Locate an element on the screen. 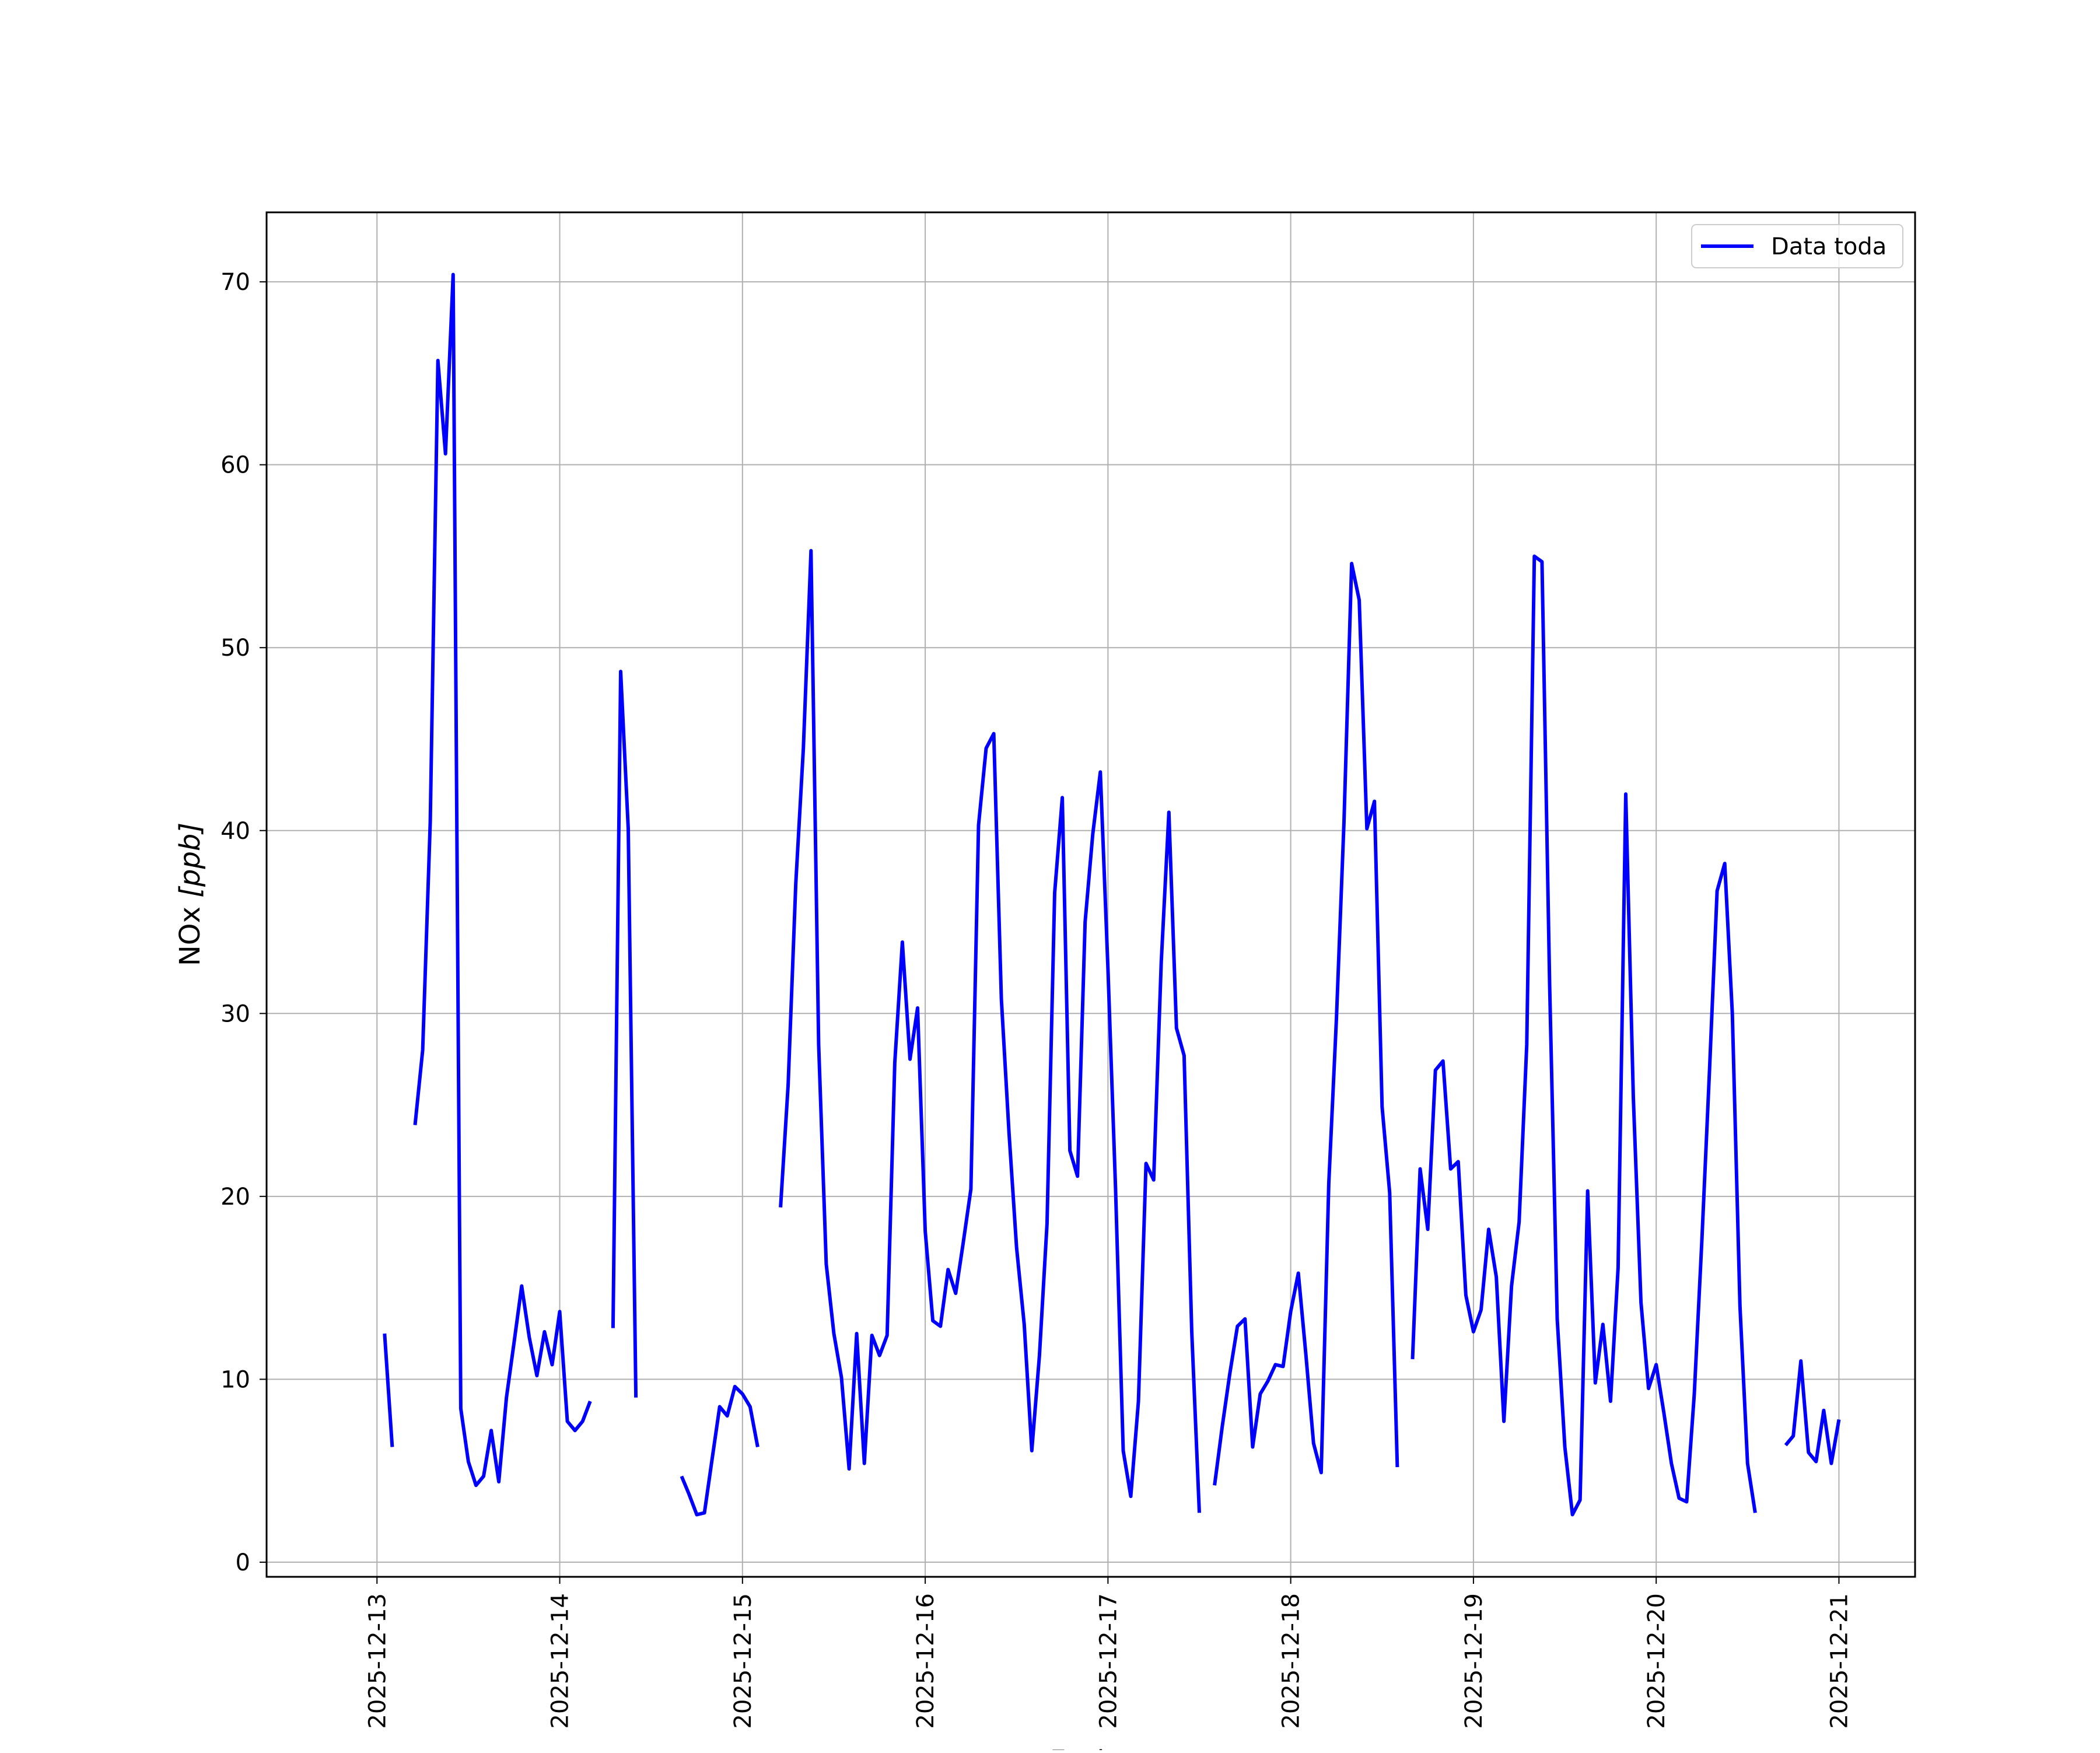  y-tick-label: 0 is located at coordinates (243, 1562).